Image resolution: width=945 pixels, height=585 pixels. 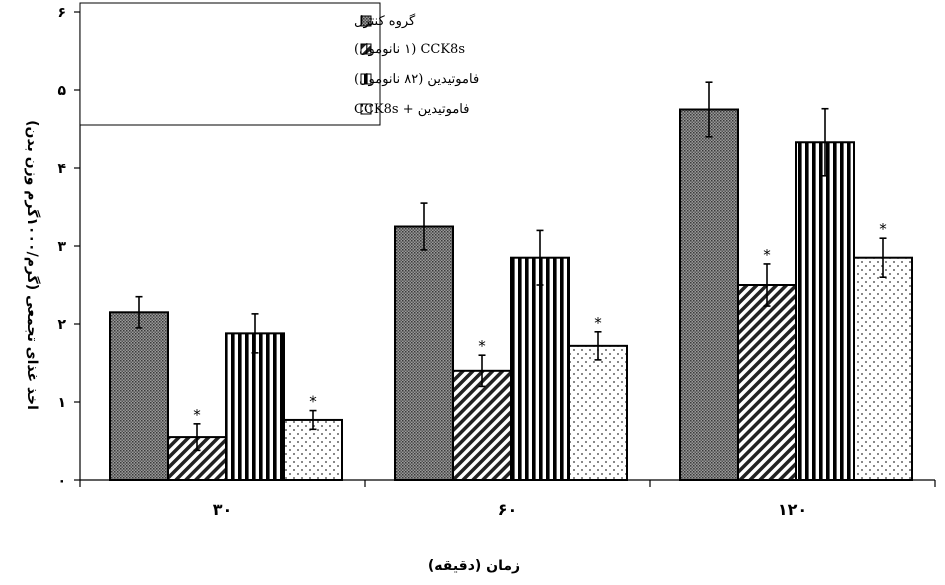 I want to click on legend-swatch-famotidine-cck8s, so click(x=366, y=109).